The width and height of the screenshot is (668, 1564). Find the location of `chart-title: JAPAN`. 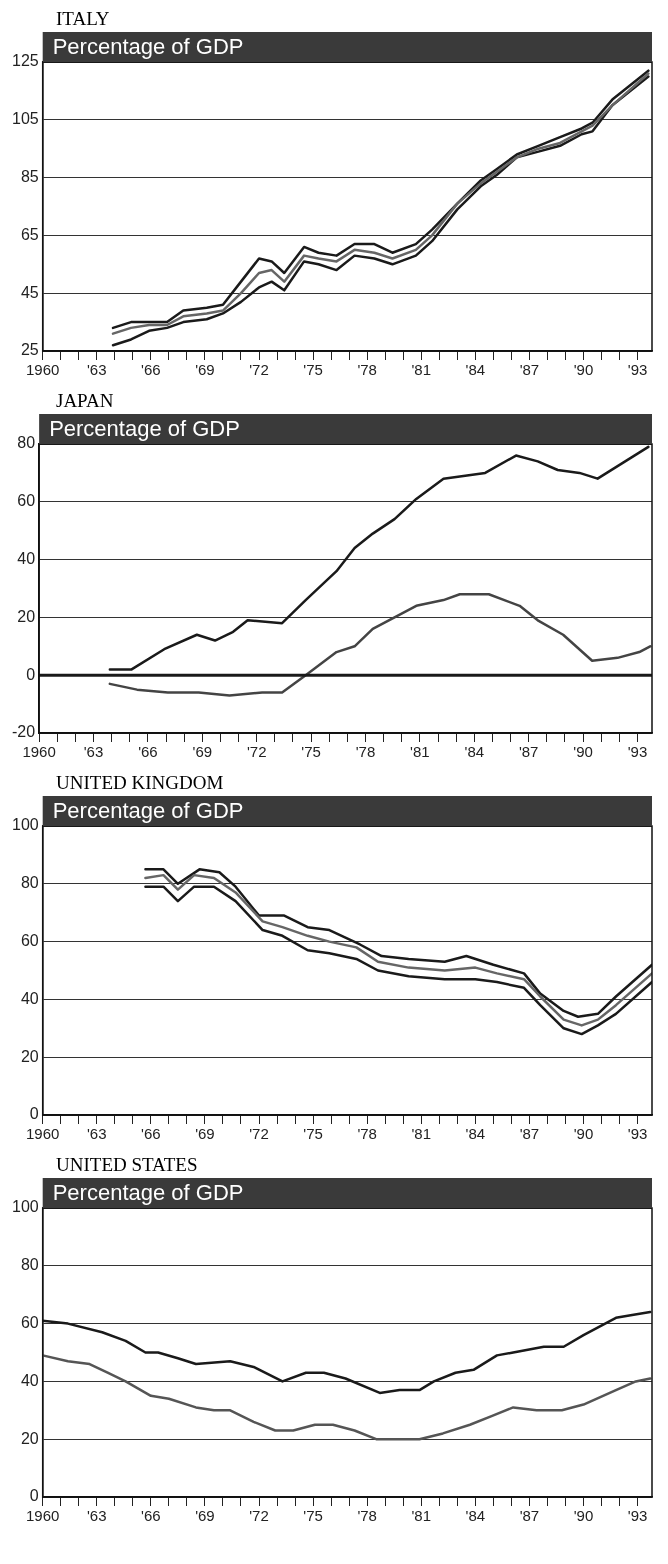

chart-title: JAPAN is located at coordinates (85, 401).